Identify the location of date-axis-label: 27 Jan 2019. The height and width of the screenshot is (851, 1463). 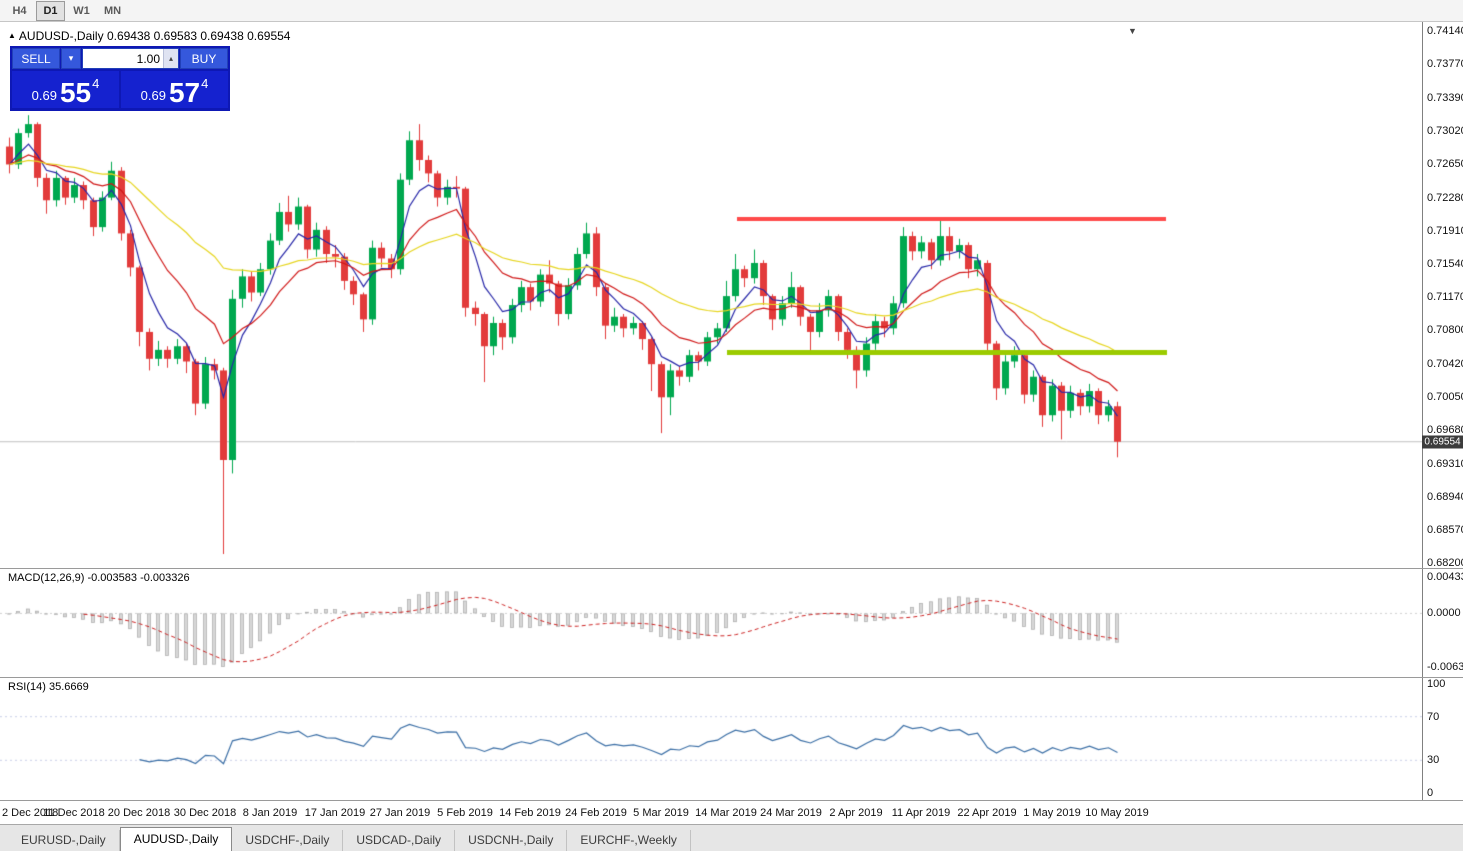
(400, 813).